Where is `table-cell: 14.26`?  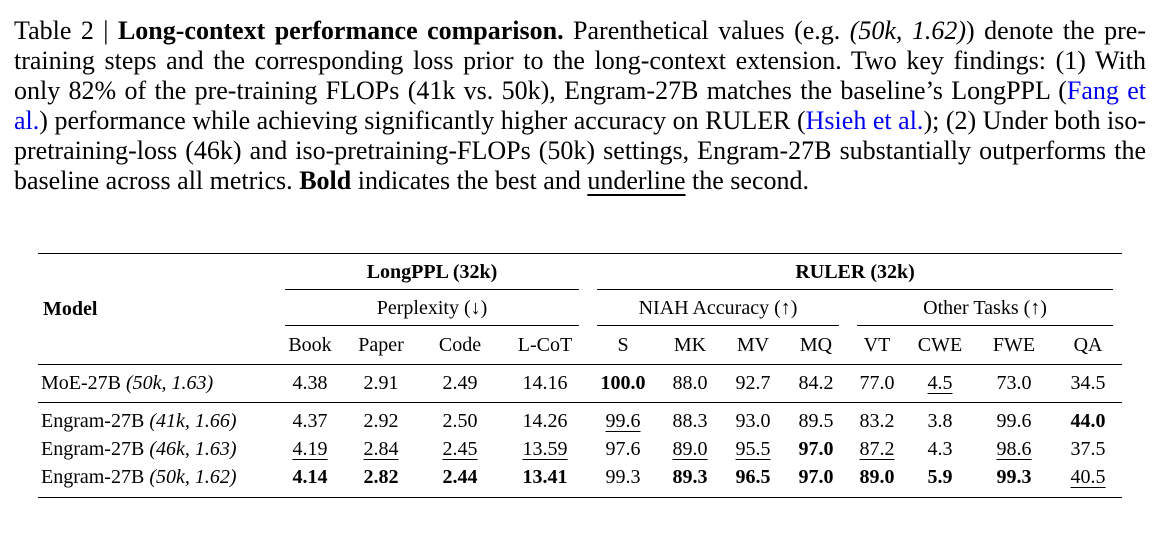 table-cell: 14.26 is located at coordinates (545, 420).